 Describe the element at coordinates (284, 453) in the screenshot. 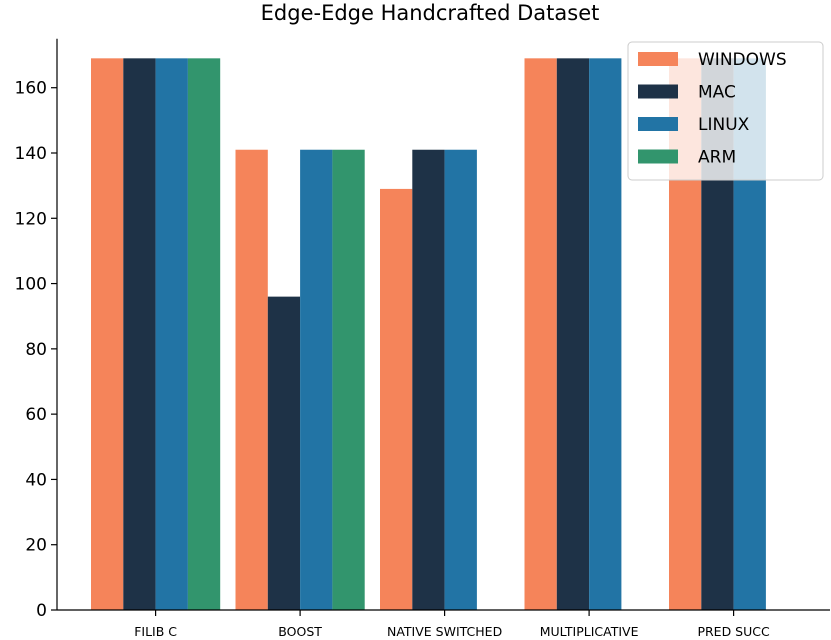

I see `bar-mac-boost` at that location.